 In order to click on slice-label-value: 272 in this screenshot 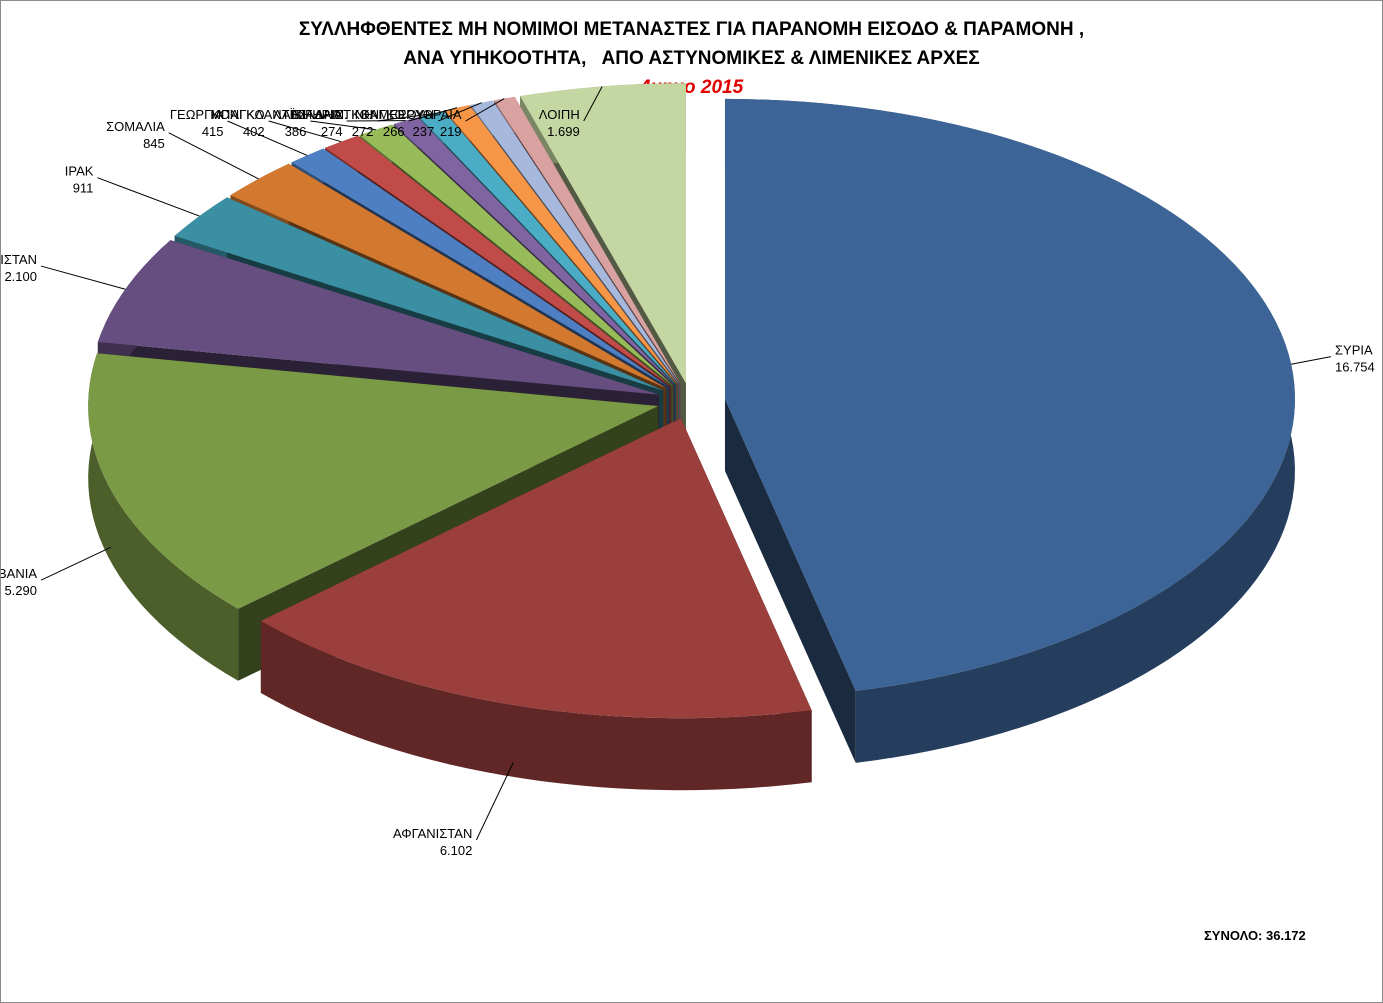, I will do `click(363, 131)`.